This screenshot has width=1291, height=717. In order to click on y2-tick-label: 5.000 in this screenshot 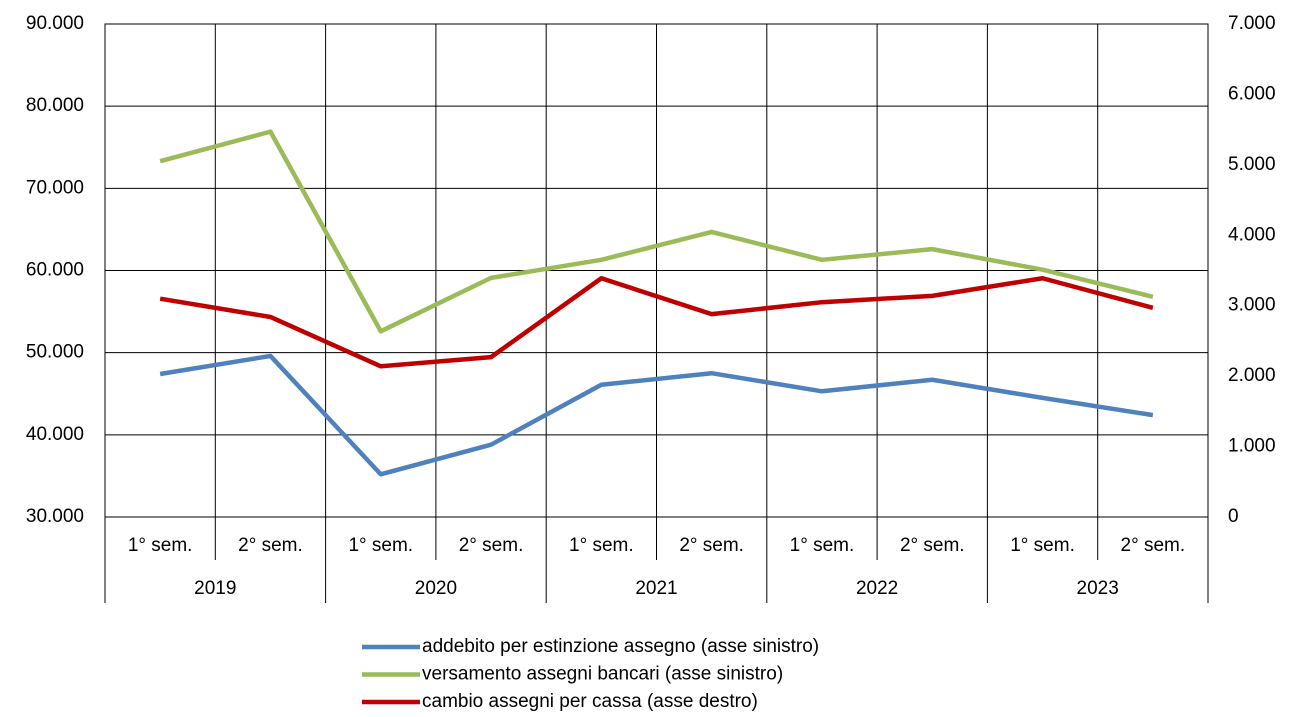, I will do `click(1252, 164)`.